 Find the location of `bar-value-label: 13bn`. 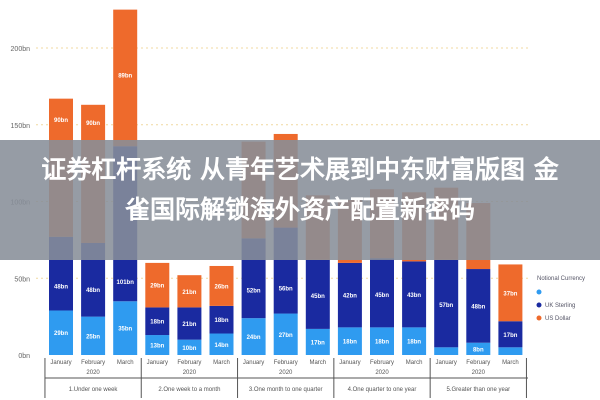

bar-value-label: 13bn is located at coordinates (157, 347).